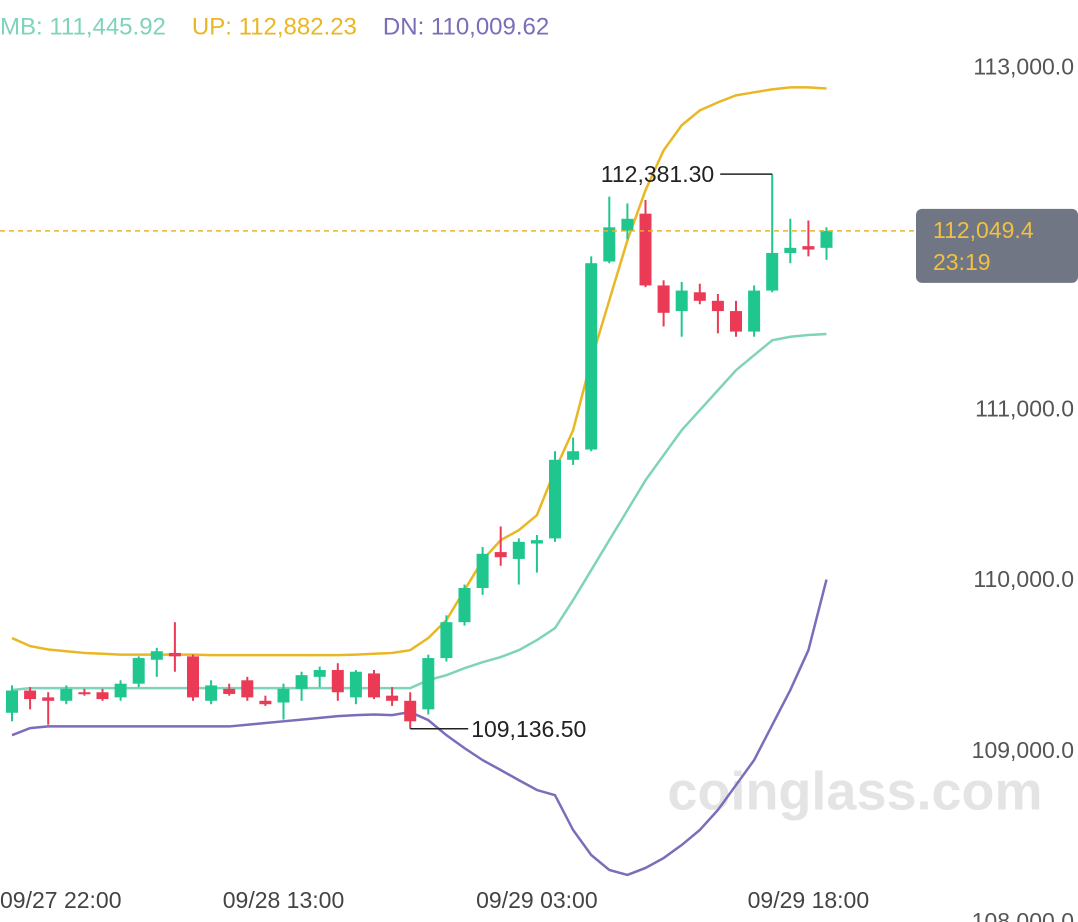  Describe the element at coordinates (809, 900) in the screenshot. I see `x-tick-label: 09/29 18:00` at that location.